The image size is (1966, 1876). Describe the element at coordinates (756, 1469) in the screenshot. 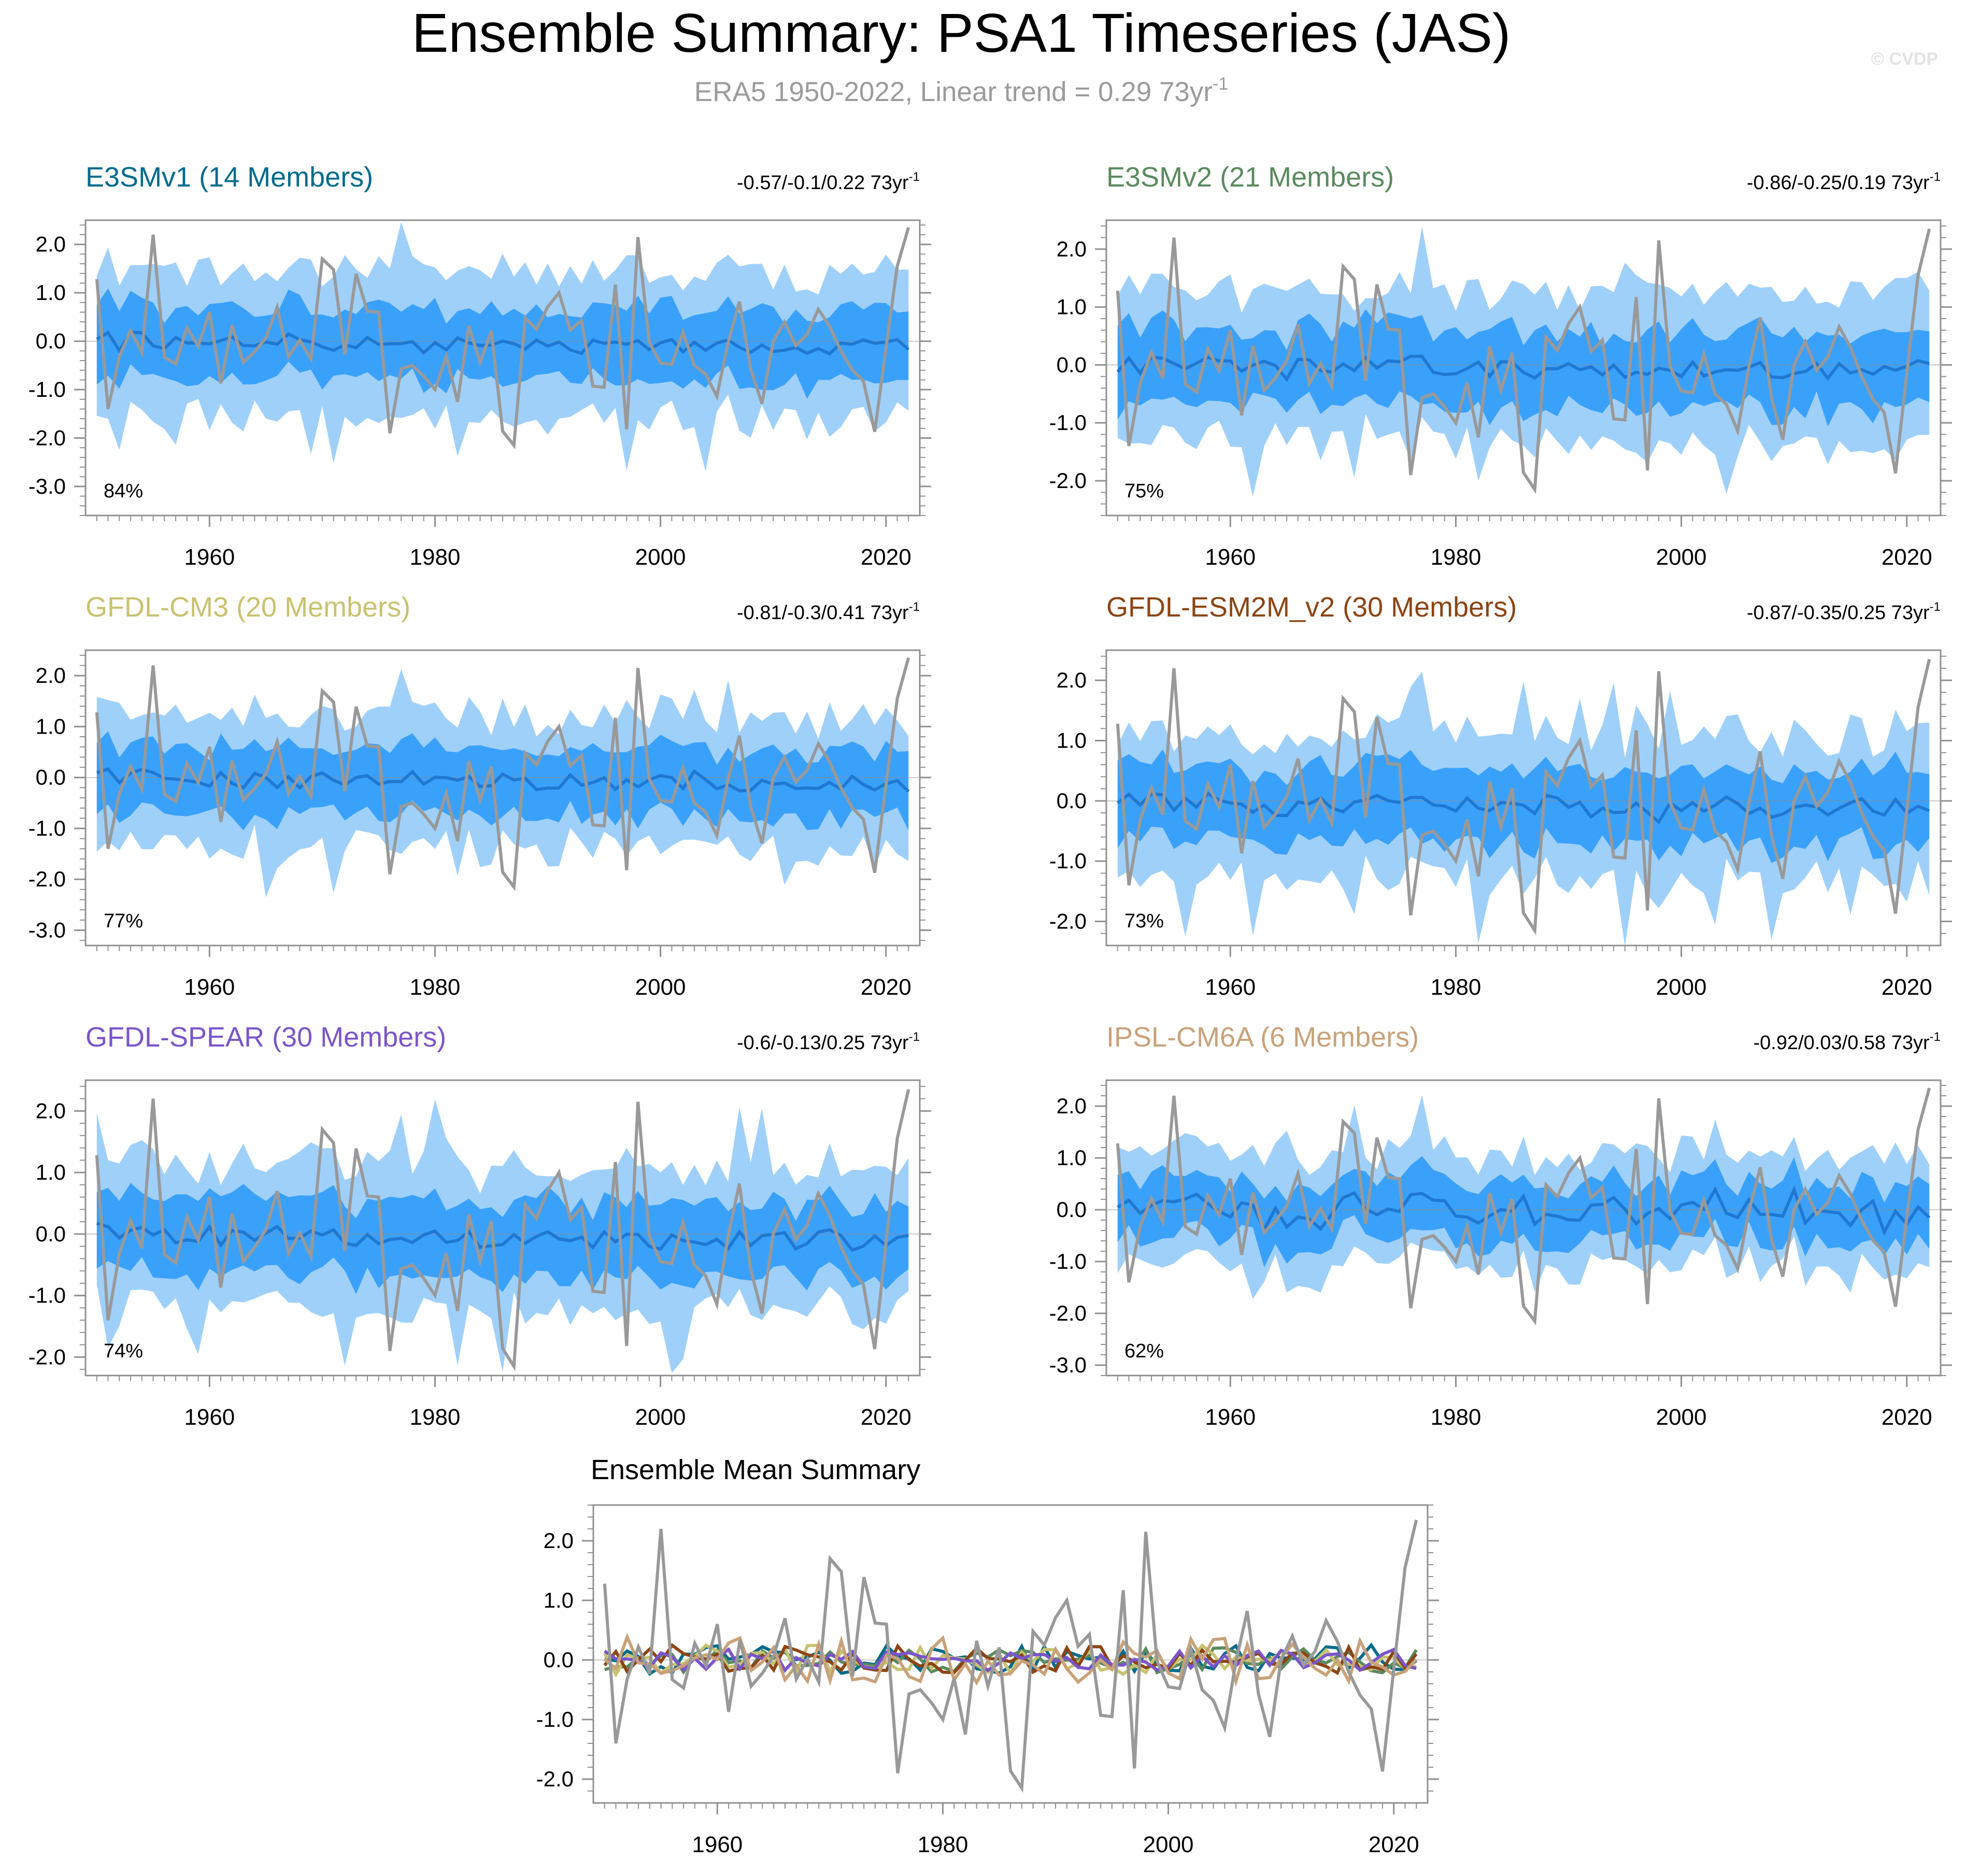

I see `panel-title: Ensemble Mean Summary` at that location.